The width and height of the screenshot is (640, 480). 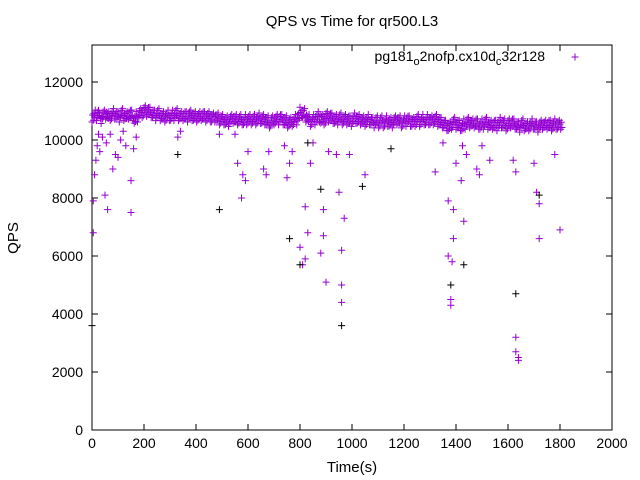 What do you see at coordinates (92, 443) in the screenshot?
I see `x-tick-label: 0` at bounding box center [92, 443].